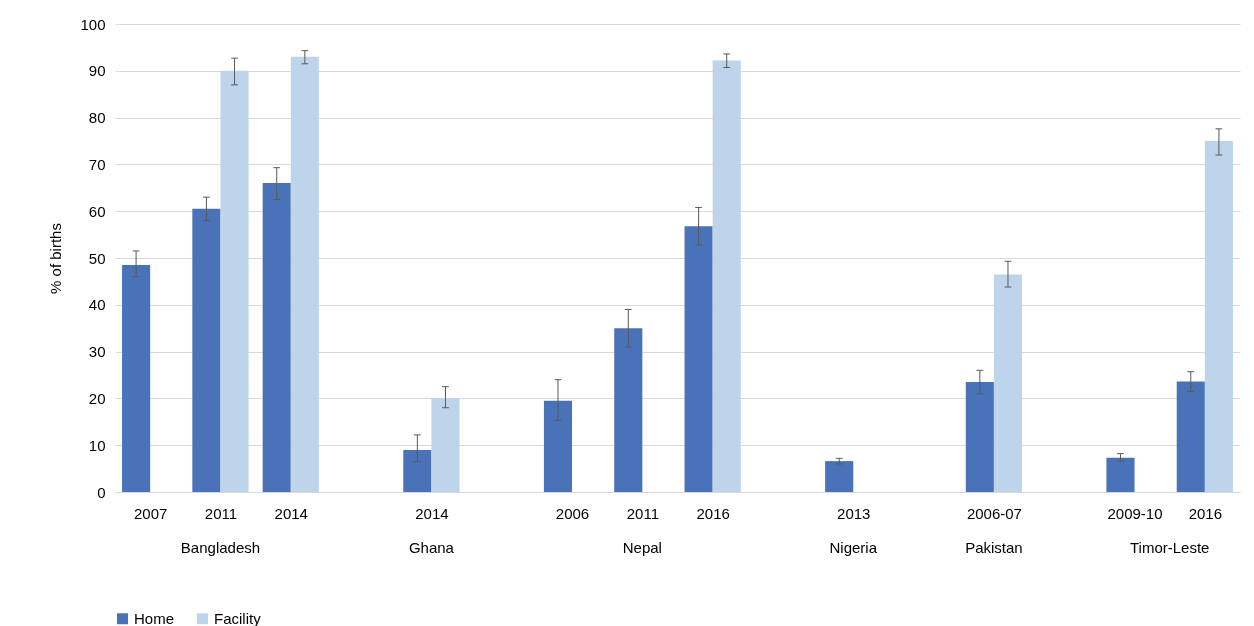 Image resolution: width=1254 pixels, height=626 pixels. I want to click on y-tick-label: 30, so click(97, 352).